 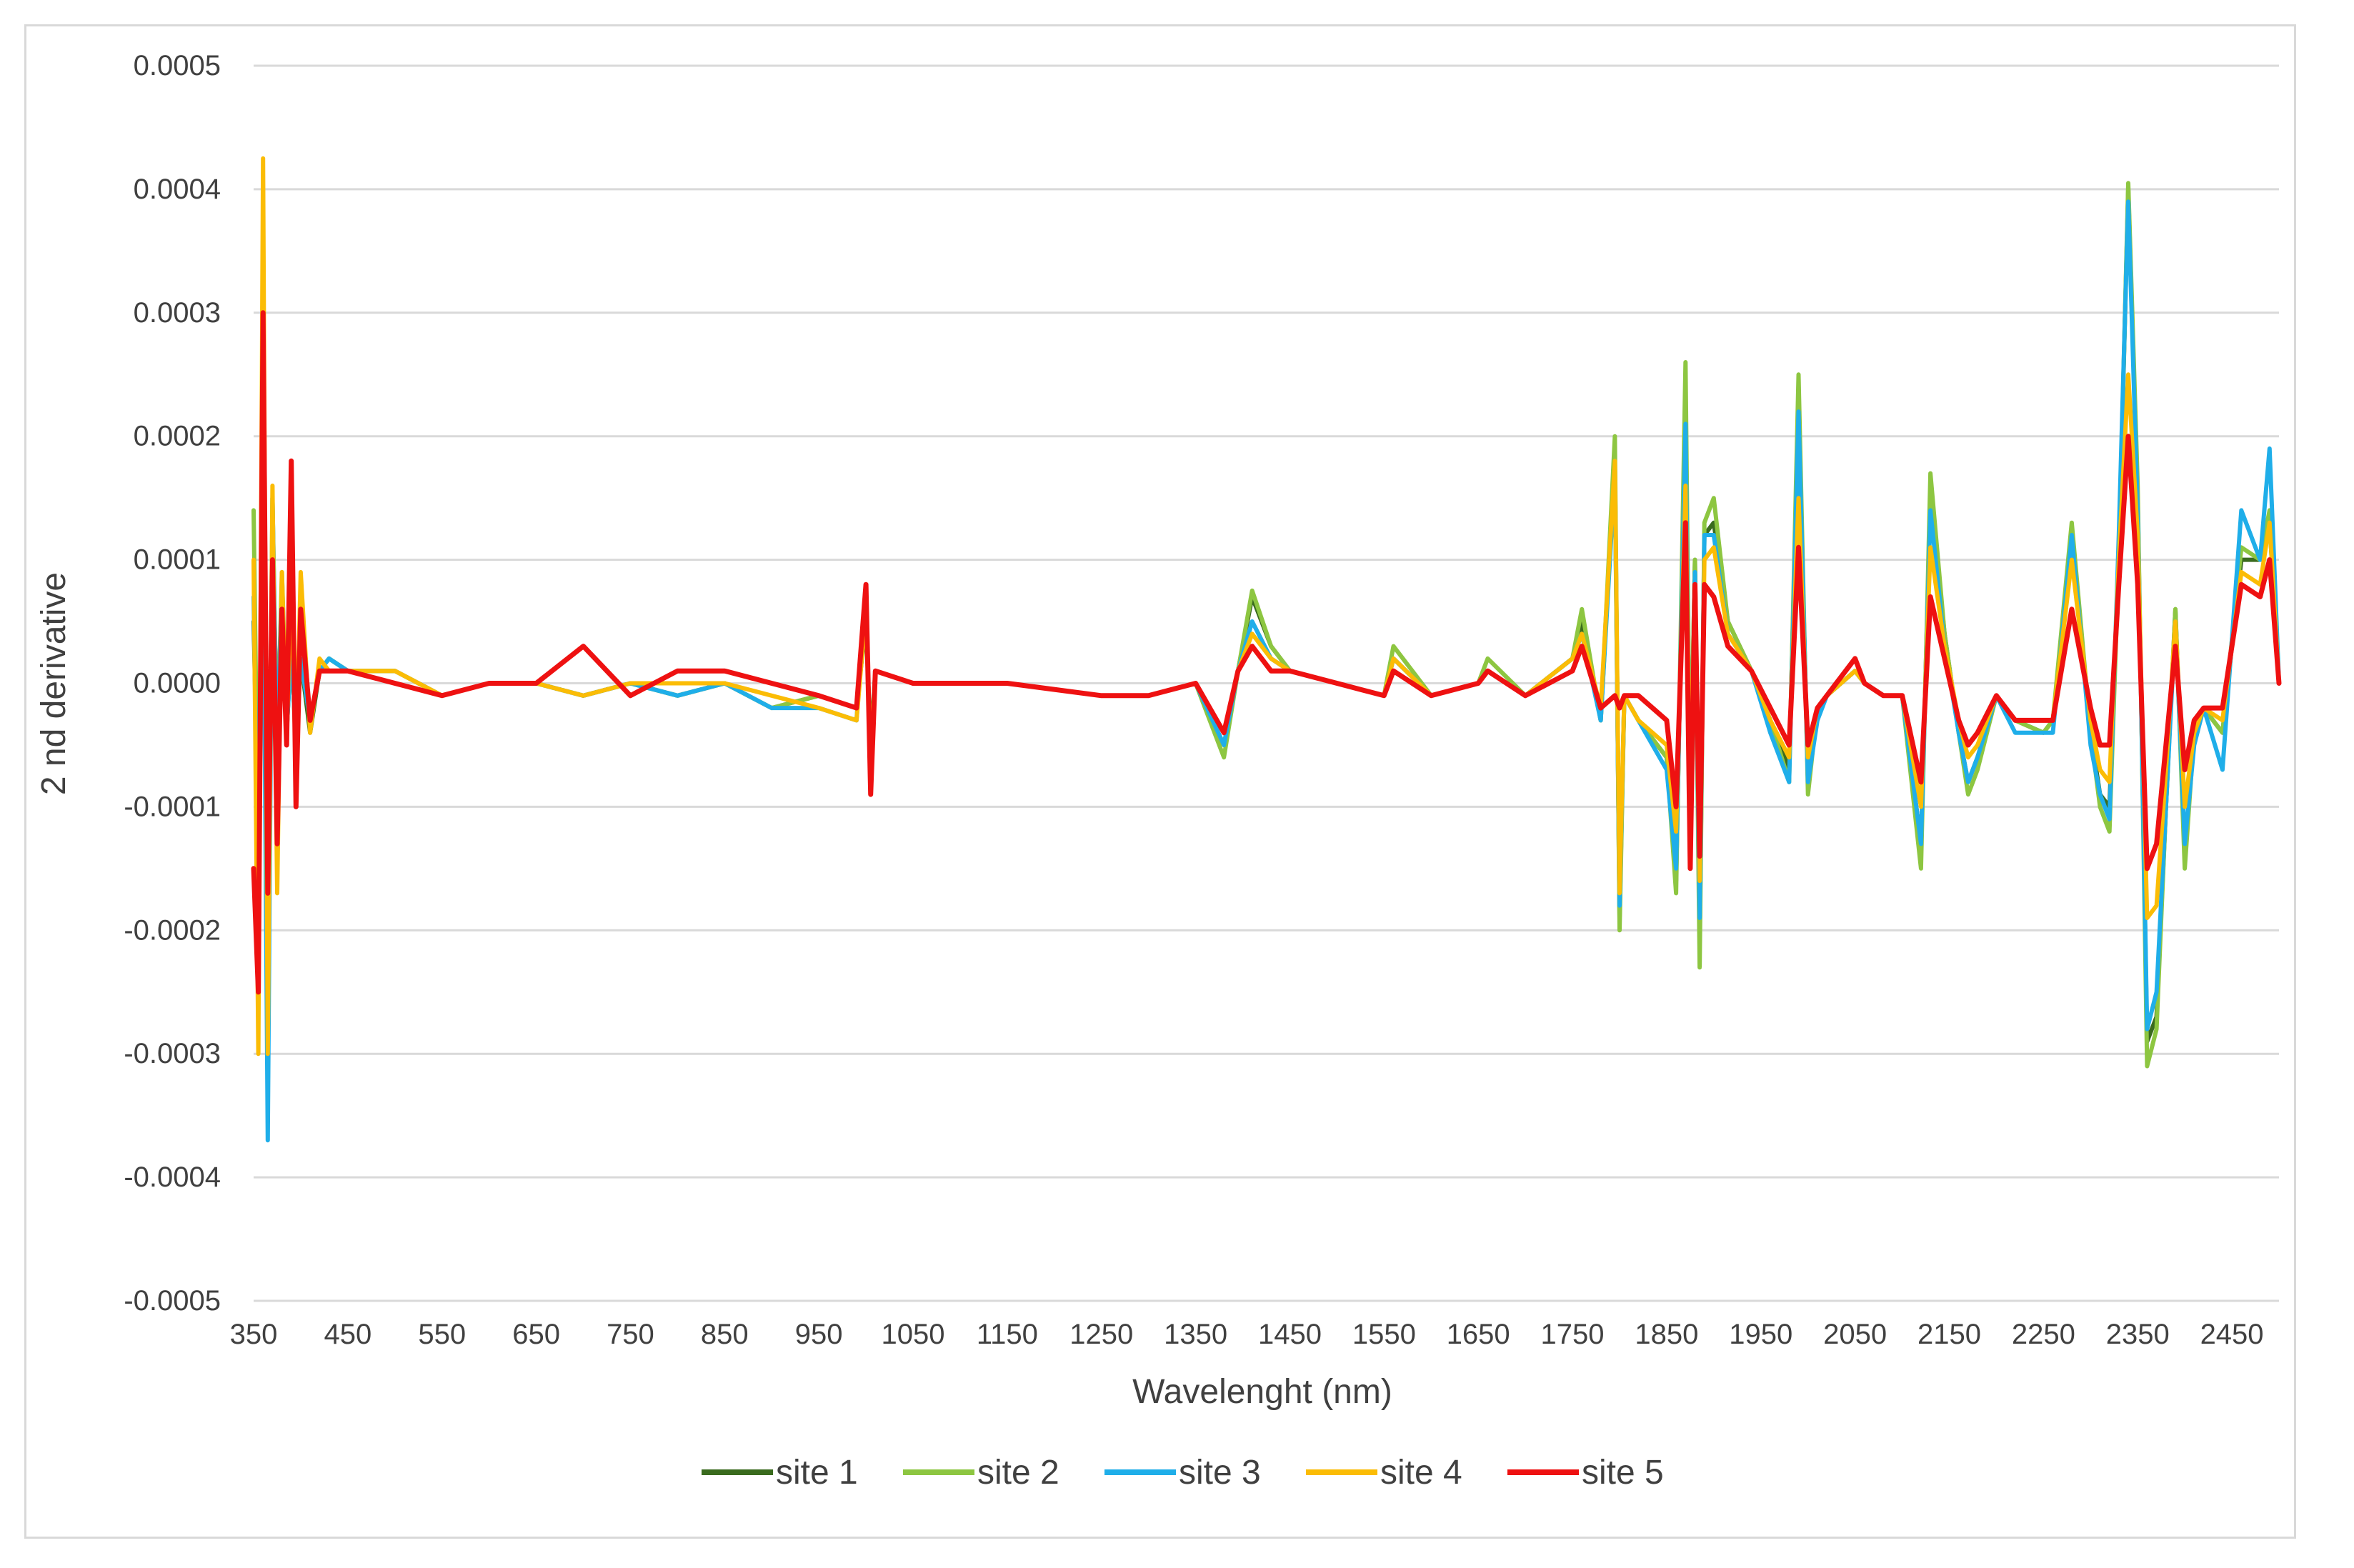 I want to click on x-tick-label: 1950, so click(x=1761, y=1334).